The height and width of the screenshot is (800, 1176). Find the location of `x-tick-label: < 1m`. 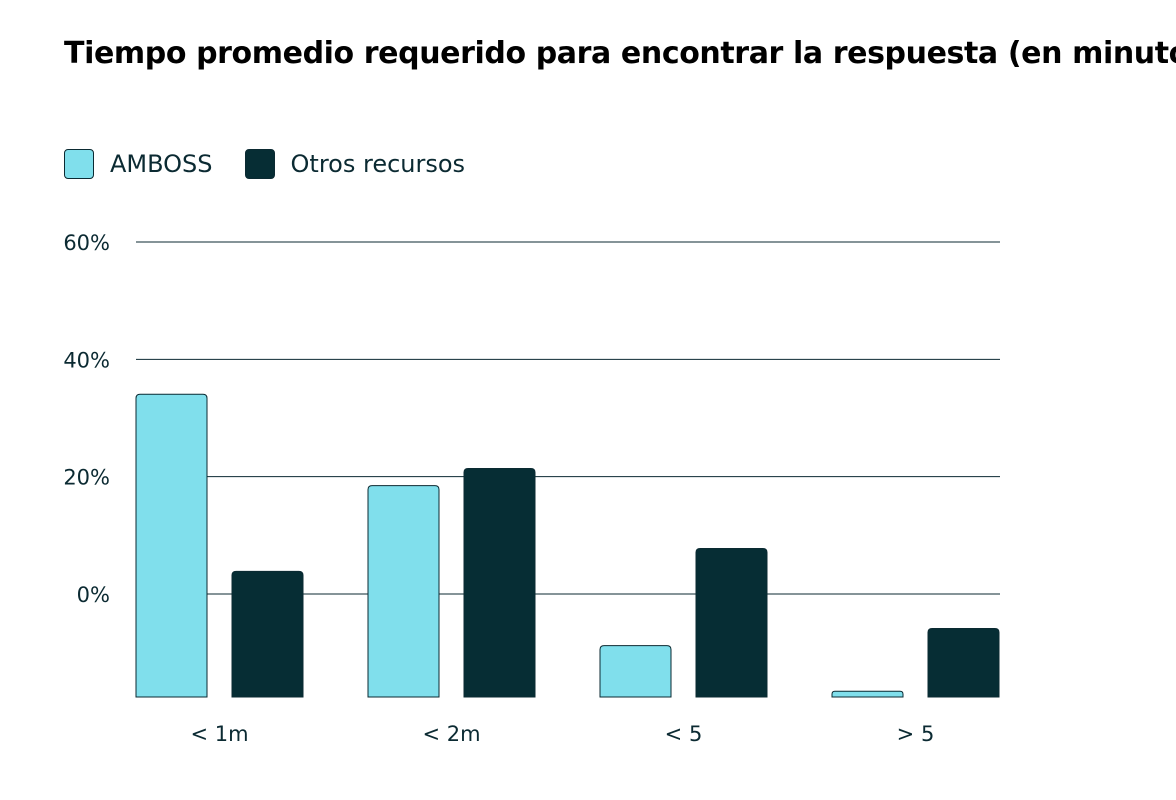

x-tick-label: < 1m is located at coordinates (219, 734).